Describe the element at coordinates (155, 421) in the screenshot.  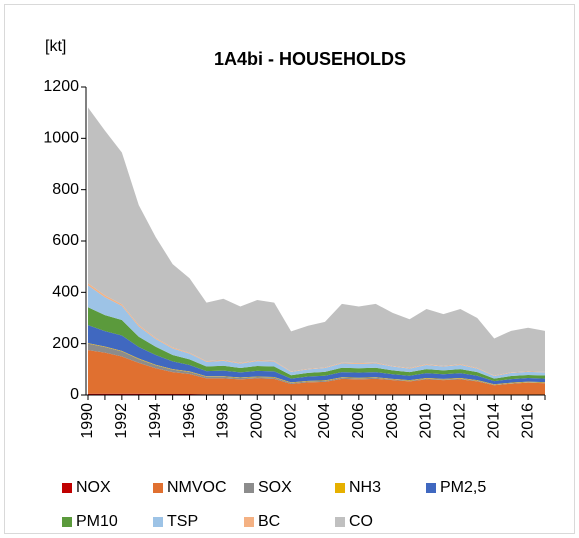
I see `x-tick-label: 1994` at that location.